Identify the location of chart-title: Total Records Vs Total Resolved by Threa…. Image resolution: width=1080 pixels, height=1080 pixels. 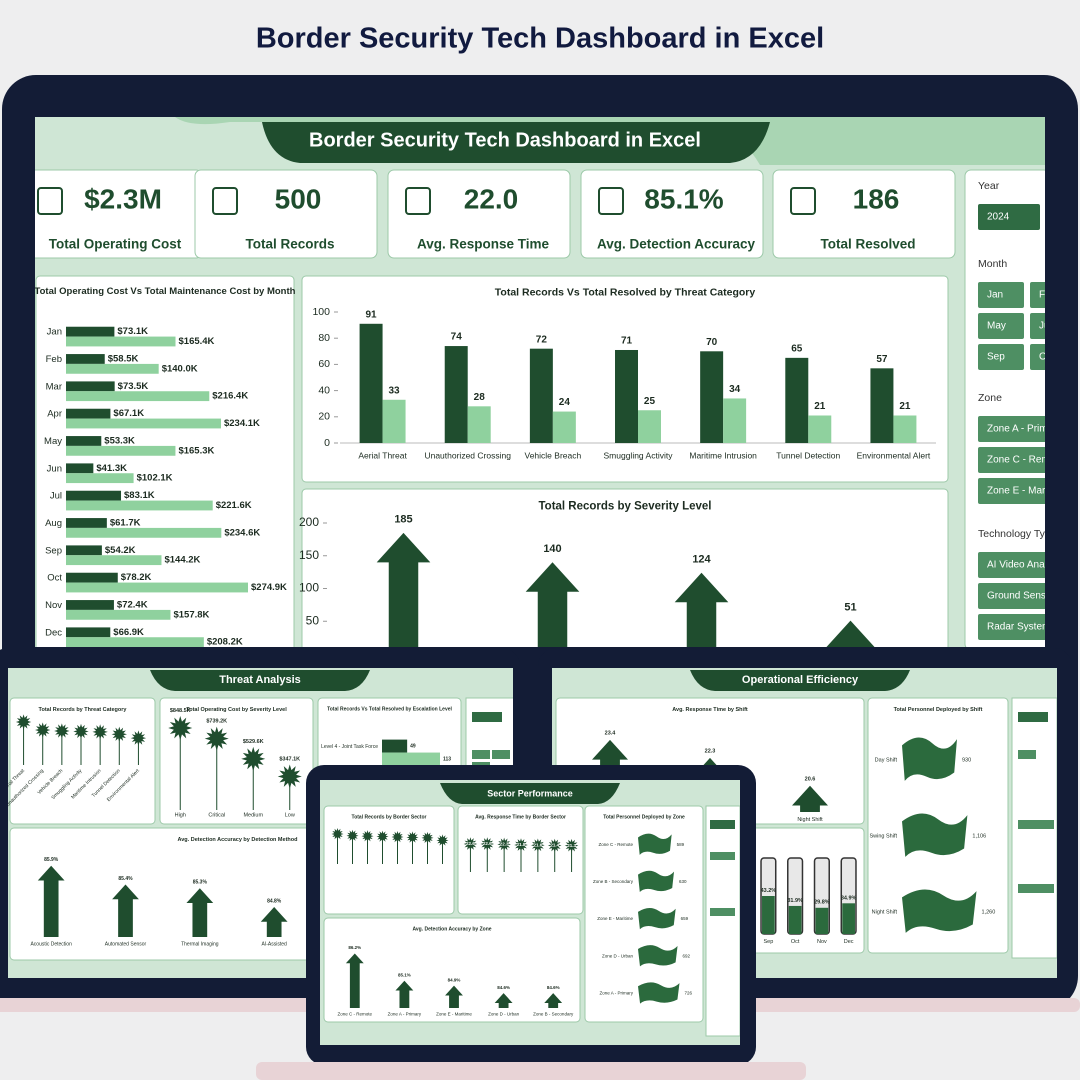
(625, 292).